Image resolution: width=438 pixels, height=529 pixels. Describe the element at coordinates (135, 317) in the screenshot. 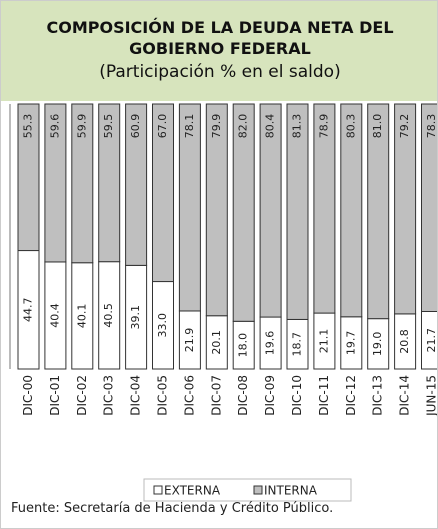

I see `value-label: 39.1` at that location.